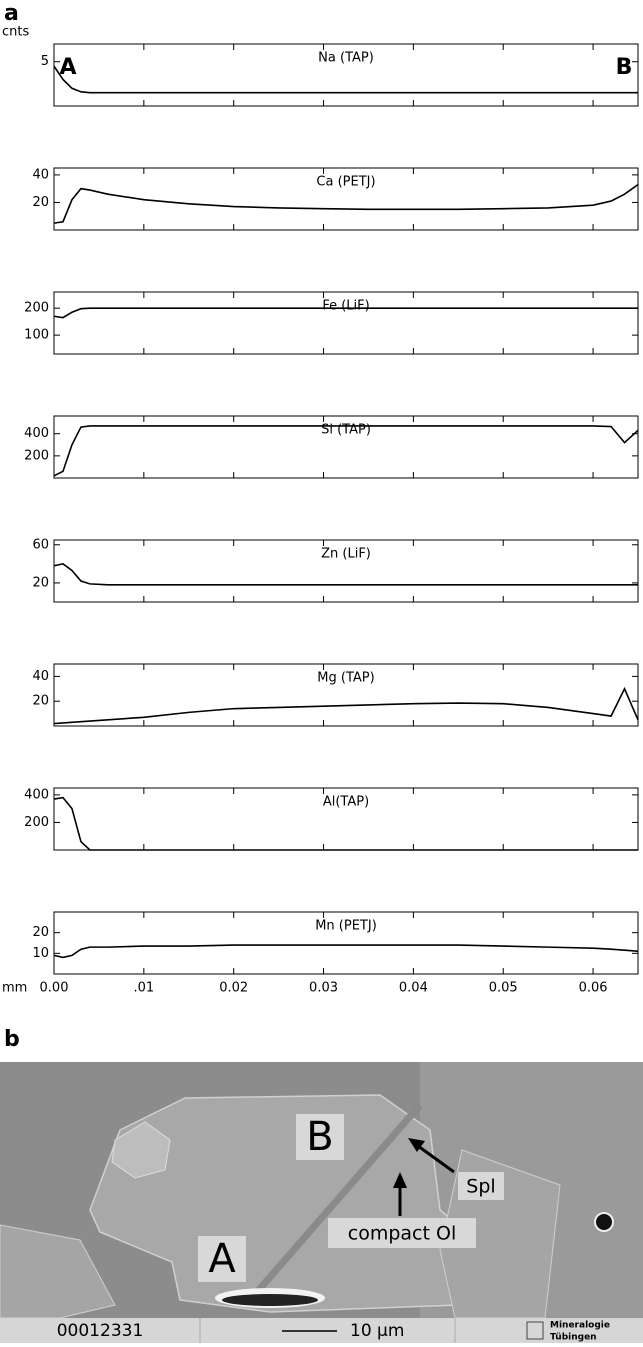 The height and width of the screenshot is (1347, 643). I want to click on y-tick-label: 5, so click(45, 61).